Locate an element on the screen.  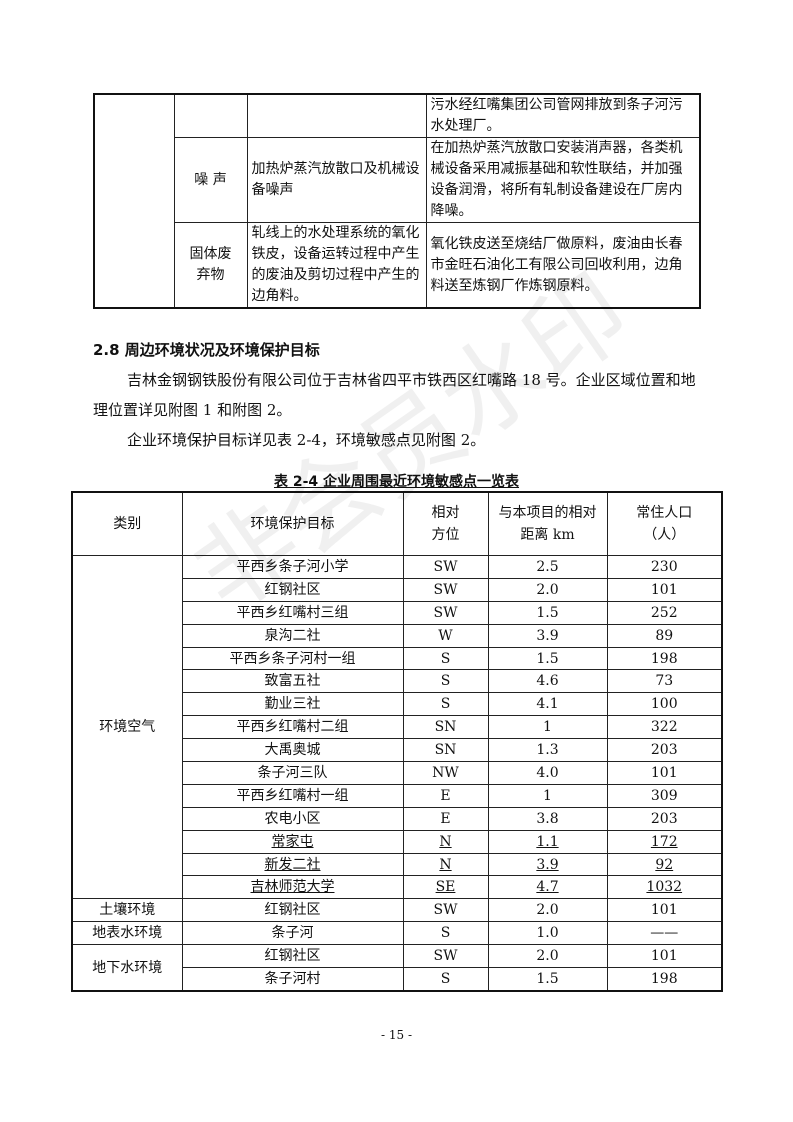
table-cell: 198 is located at coordinates (664, 979).